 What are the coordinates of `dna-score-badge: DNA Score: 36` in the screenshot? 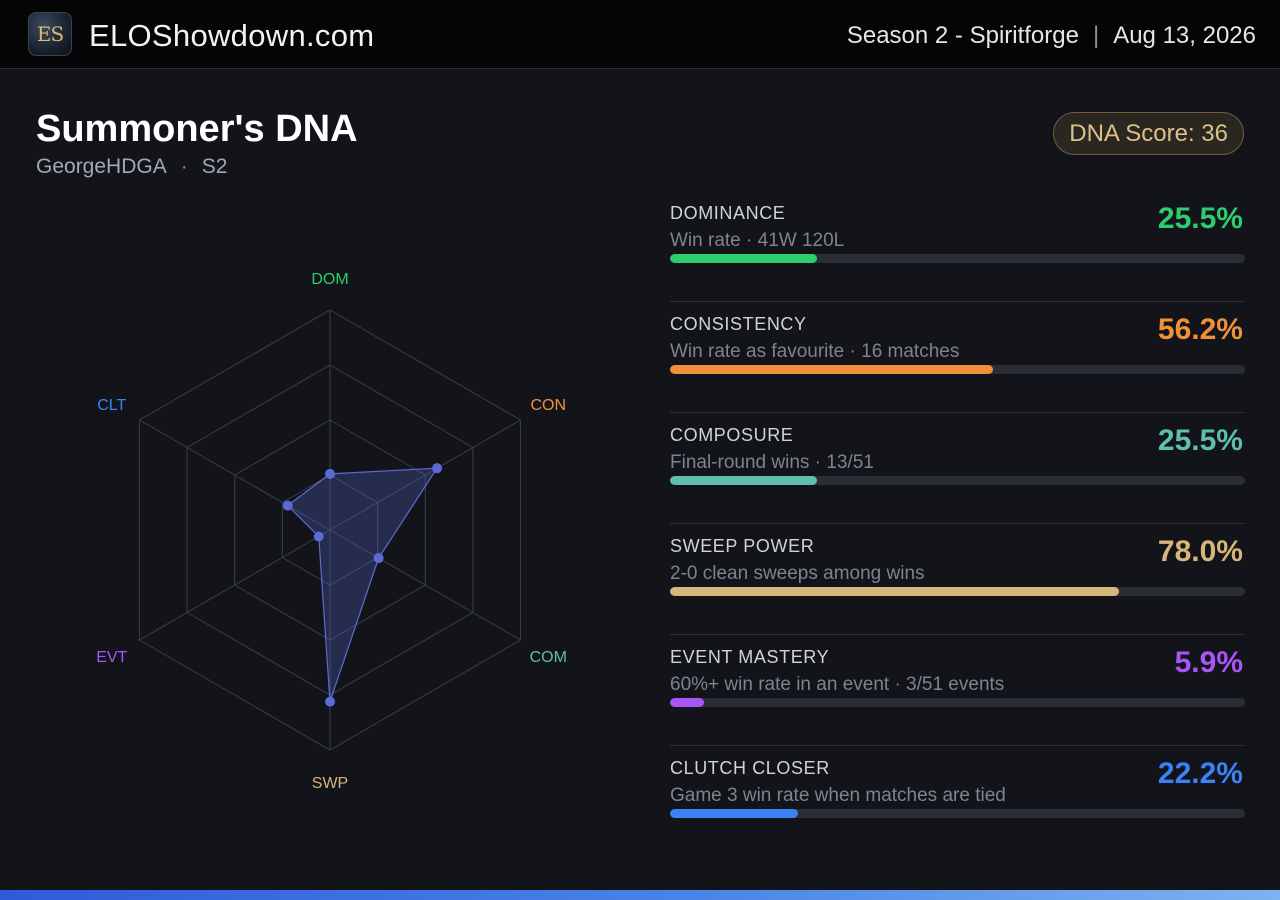 It's located at (1148, 133).